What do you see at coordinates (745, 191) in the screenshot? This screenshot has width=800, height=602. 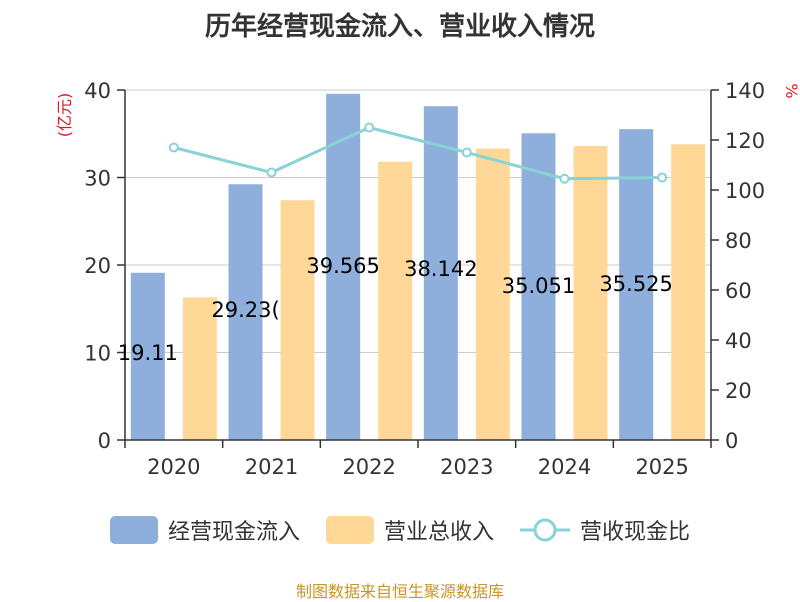 I see `y-right-tick-label: 100` at bounding box center [745, 191].